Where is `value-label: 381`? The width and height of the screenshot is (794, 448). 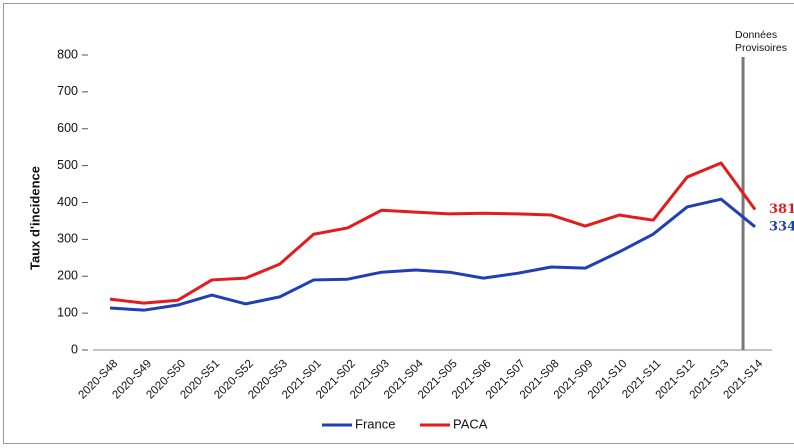
value-label: 381 is located at coordinates (781, 209).